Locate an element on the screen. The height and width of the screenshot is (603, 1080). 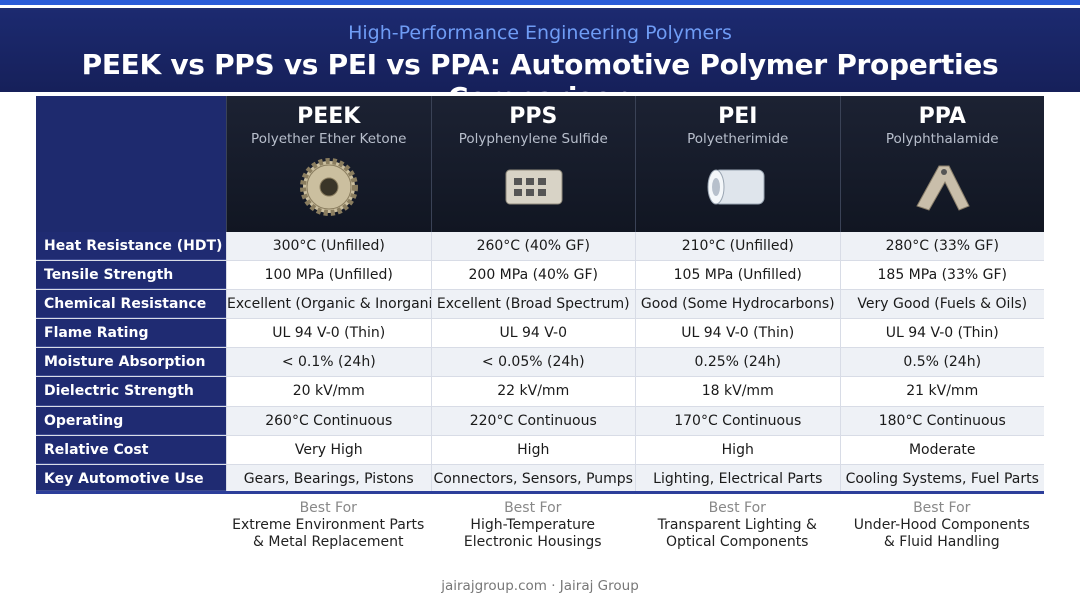
best-for-text: & Fluid Handling is located at coordinates (941, 541).